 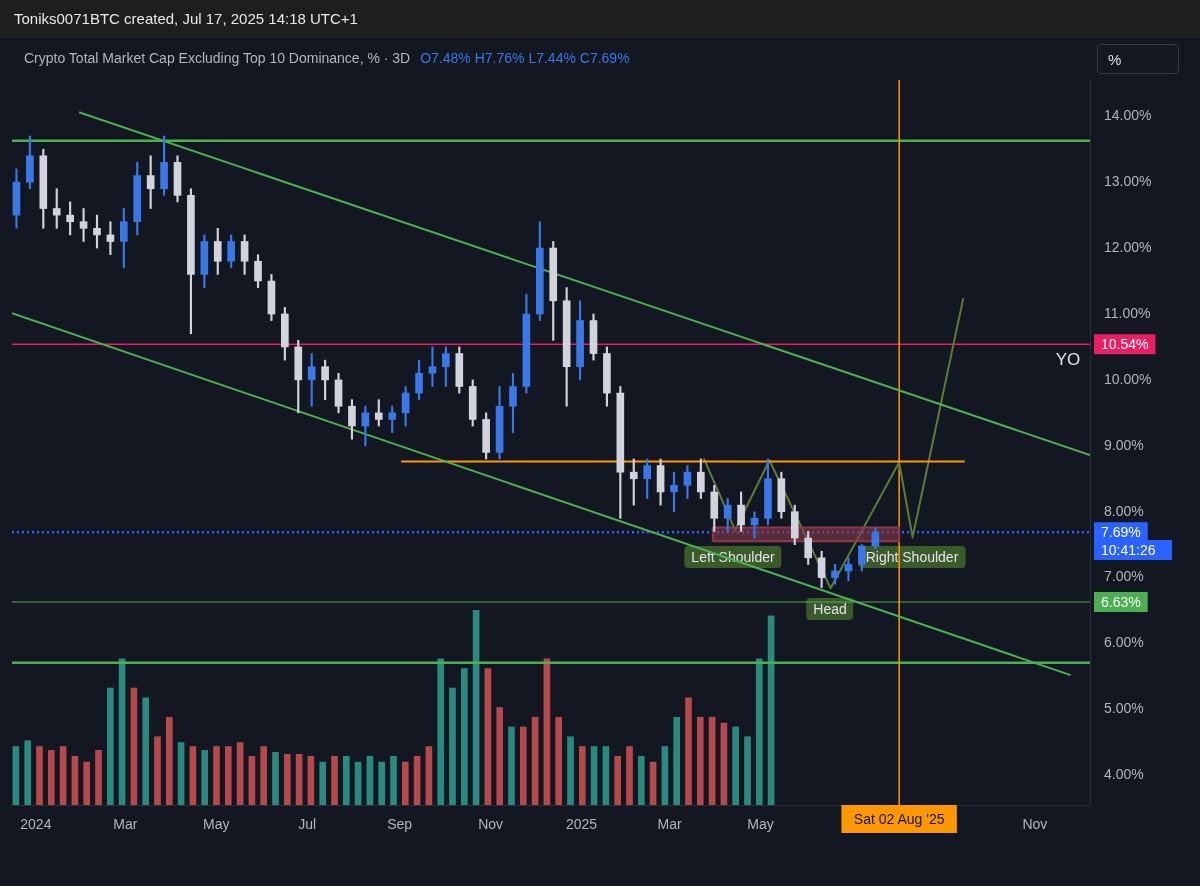 I want to click on x-tick-label: Jul, so click(x=307, y=824).